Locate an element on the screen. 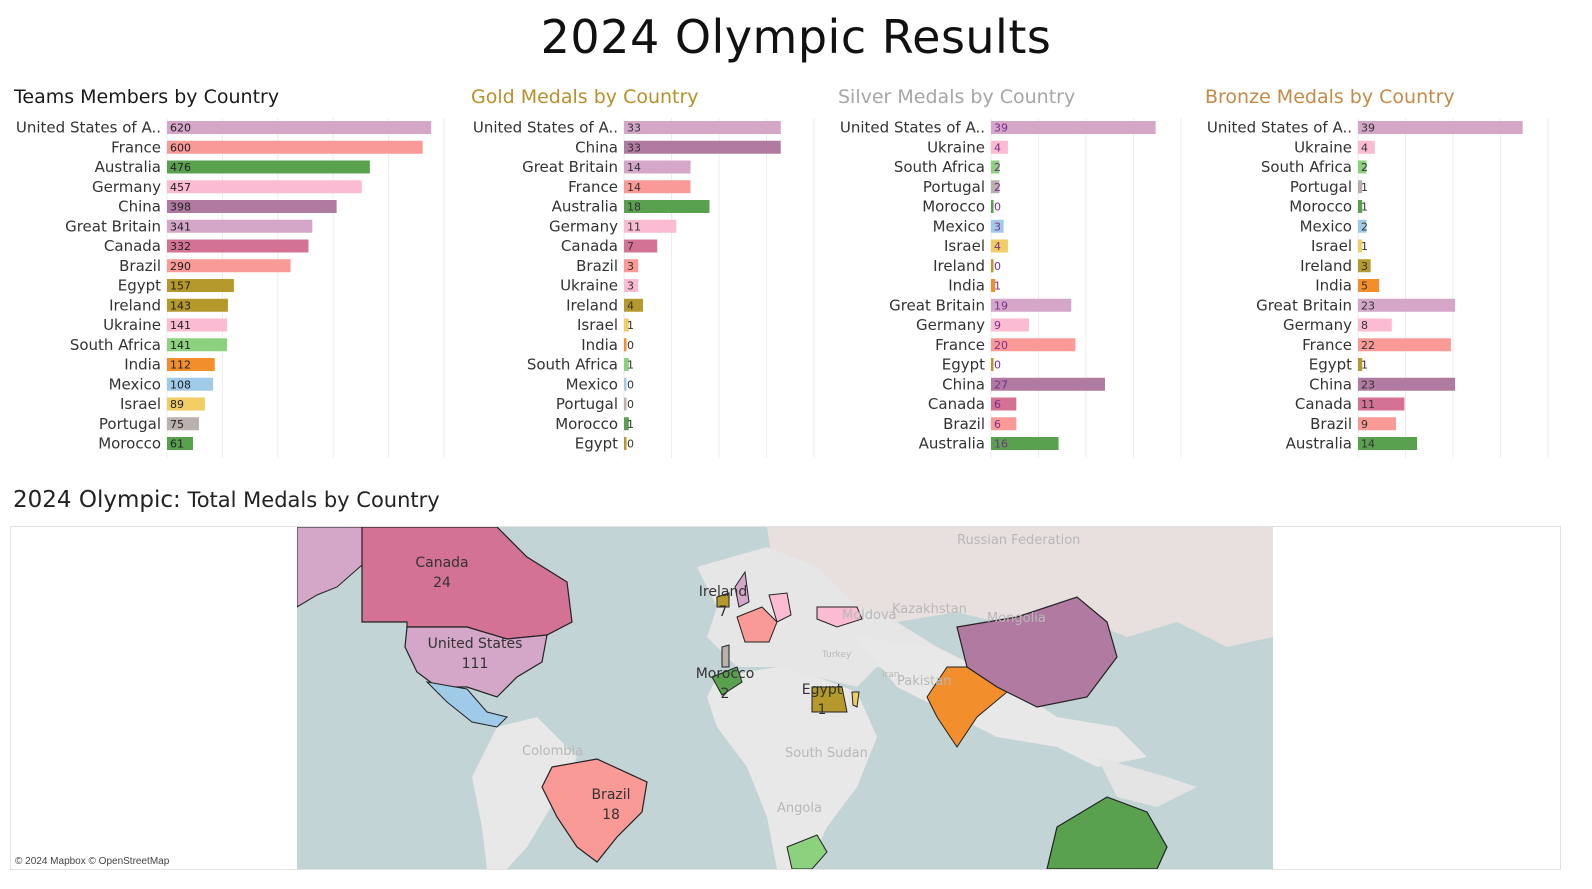  china-shape is located at coordinates (1037, 652).